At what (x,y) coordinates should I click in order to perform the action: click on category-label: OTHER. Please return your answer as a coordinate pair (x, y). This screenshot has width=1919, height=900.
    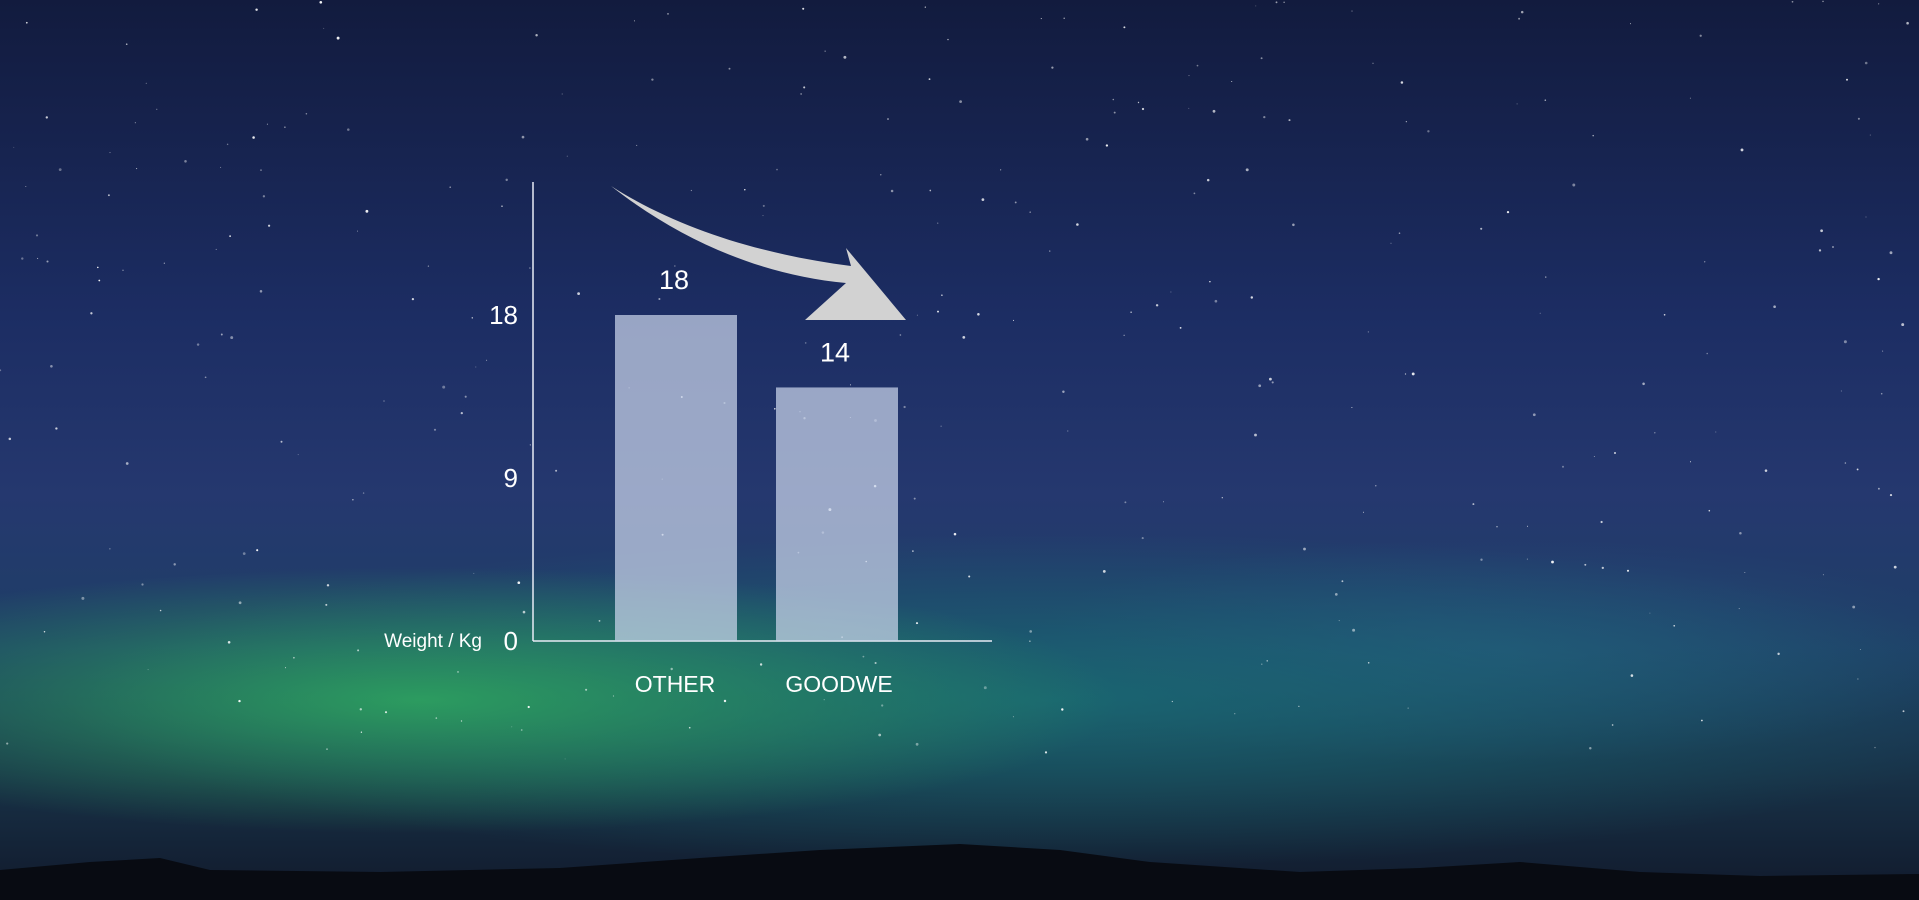
    Looking at the image, I should click on (675, 684).